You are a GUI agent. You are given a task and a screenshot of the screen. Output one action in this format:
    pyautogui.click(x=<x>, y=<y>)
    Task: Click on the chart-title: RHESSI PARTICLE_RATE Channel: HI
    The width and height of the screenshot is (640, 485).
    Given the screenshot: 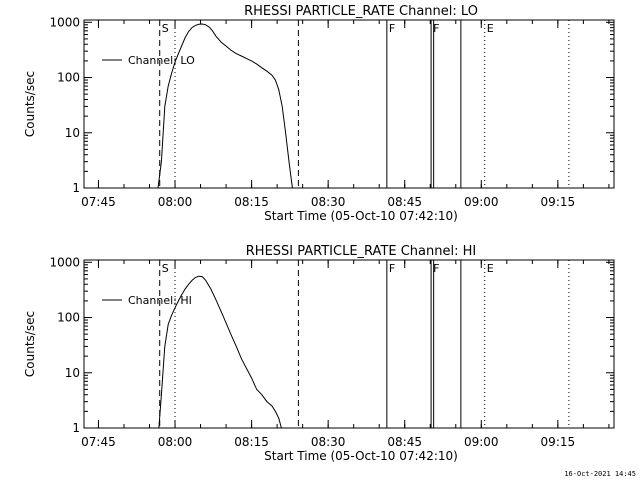 What is the action you would take?
    pyautogui.click(x=361, y=251)
    